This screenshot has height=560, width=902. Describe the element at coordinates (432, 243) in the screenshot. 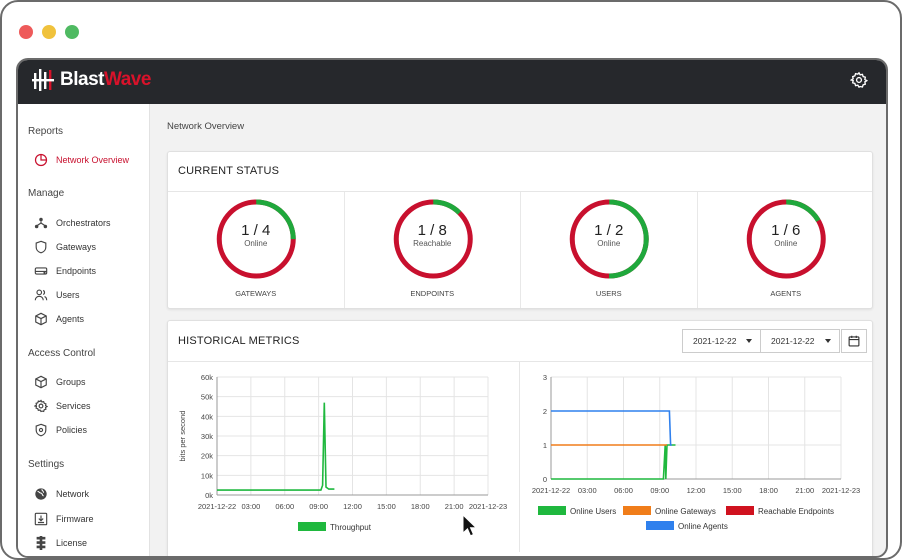

I see `stat-label: Reachable` at that location.